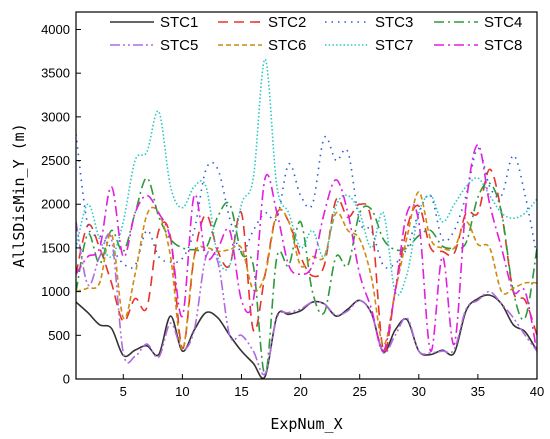 Image resolution: width=550 pixels, height=439 pixels. What do you see at coordinates (394, 45) in the screenshot?
I see `legend-label: STC7` at bounding box center [394, 45].